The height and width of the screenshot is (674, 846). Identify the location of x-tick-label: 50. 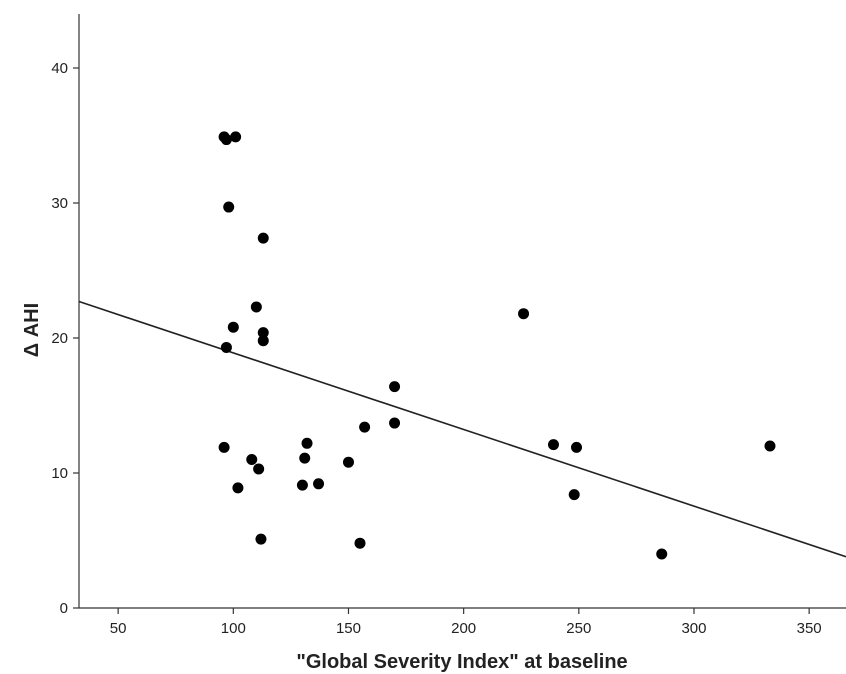
(118, 628).